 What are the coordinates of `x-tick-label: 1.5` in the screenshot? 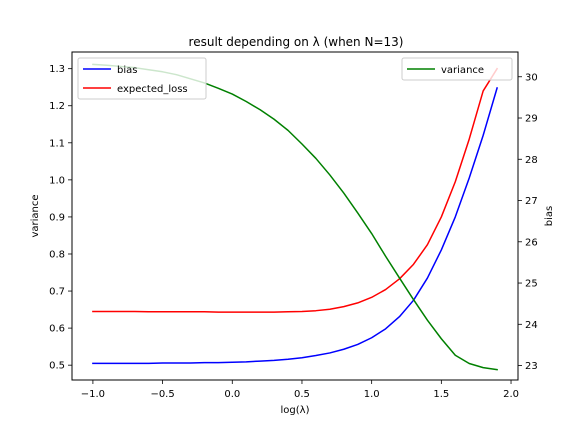 It's located at (441, 394).